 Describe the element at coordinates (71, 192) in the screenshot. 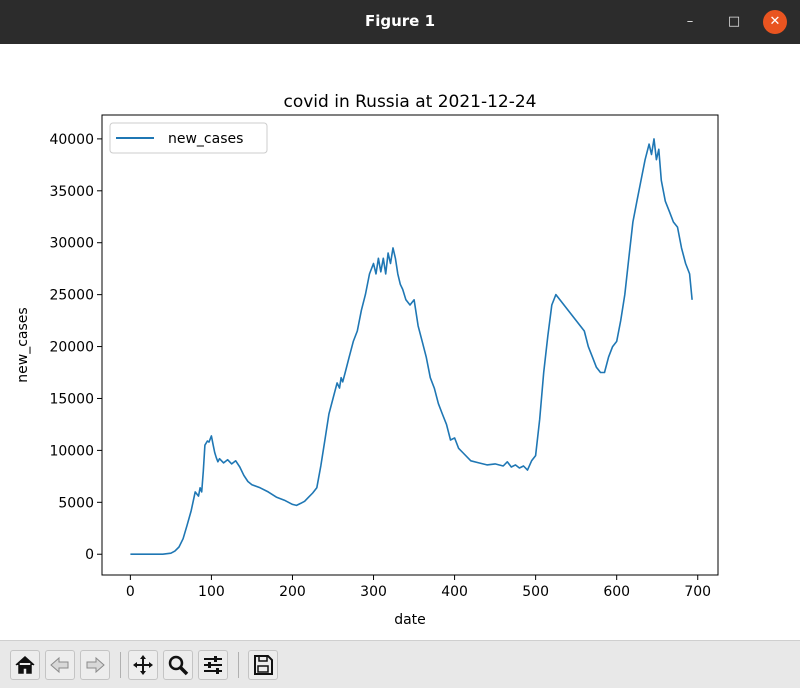

I see `y-tick-label: 35000` at that location.